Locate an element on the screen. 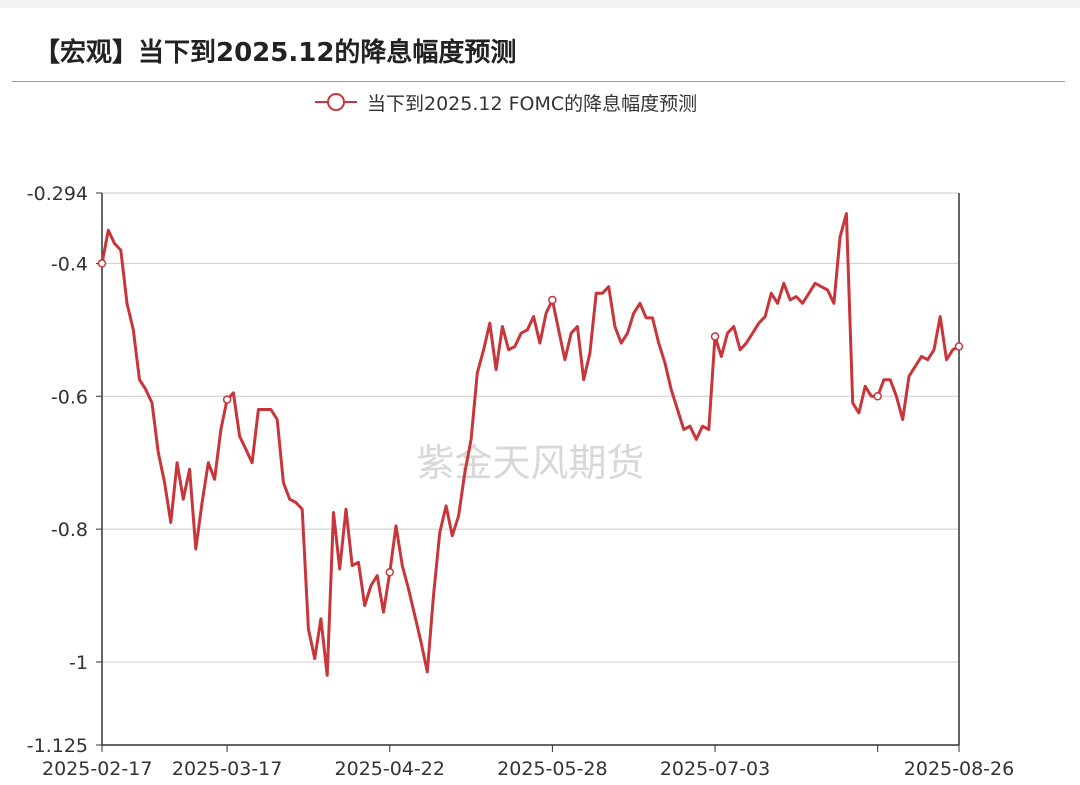 The height and width of the screenshot is (785, 1080). title-divider is located at coordinates (538, 81).